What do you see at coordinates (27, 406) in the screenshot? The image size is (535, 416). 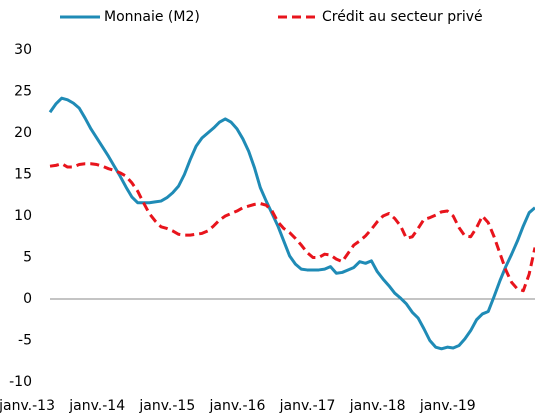 I see `x-tick-label: janv.-13` at bounding box center [27, 406].